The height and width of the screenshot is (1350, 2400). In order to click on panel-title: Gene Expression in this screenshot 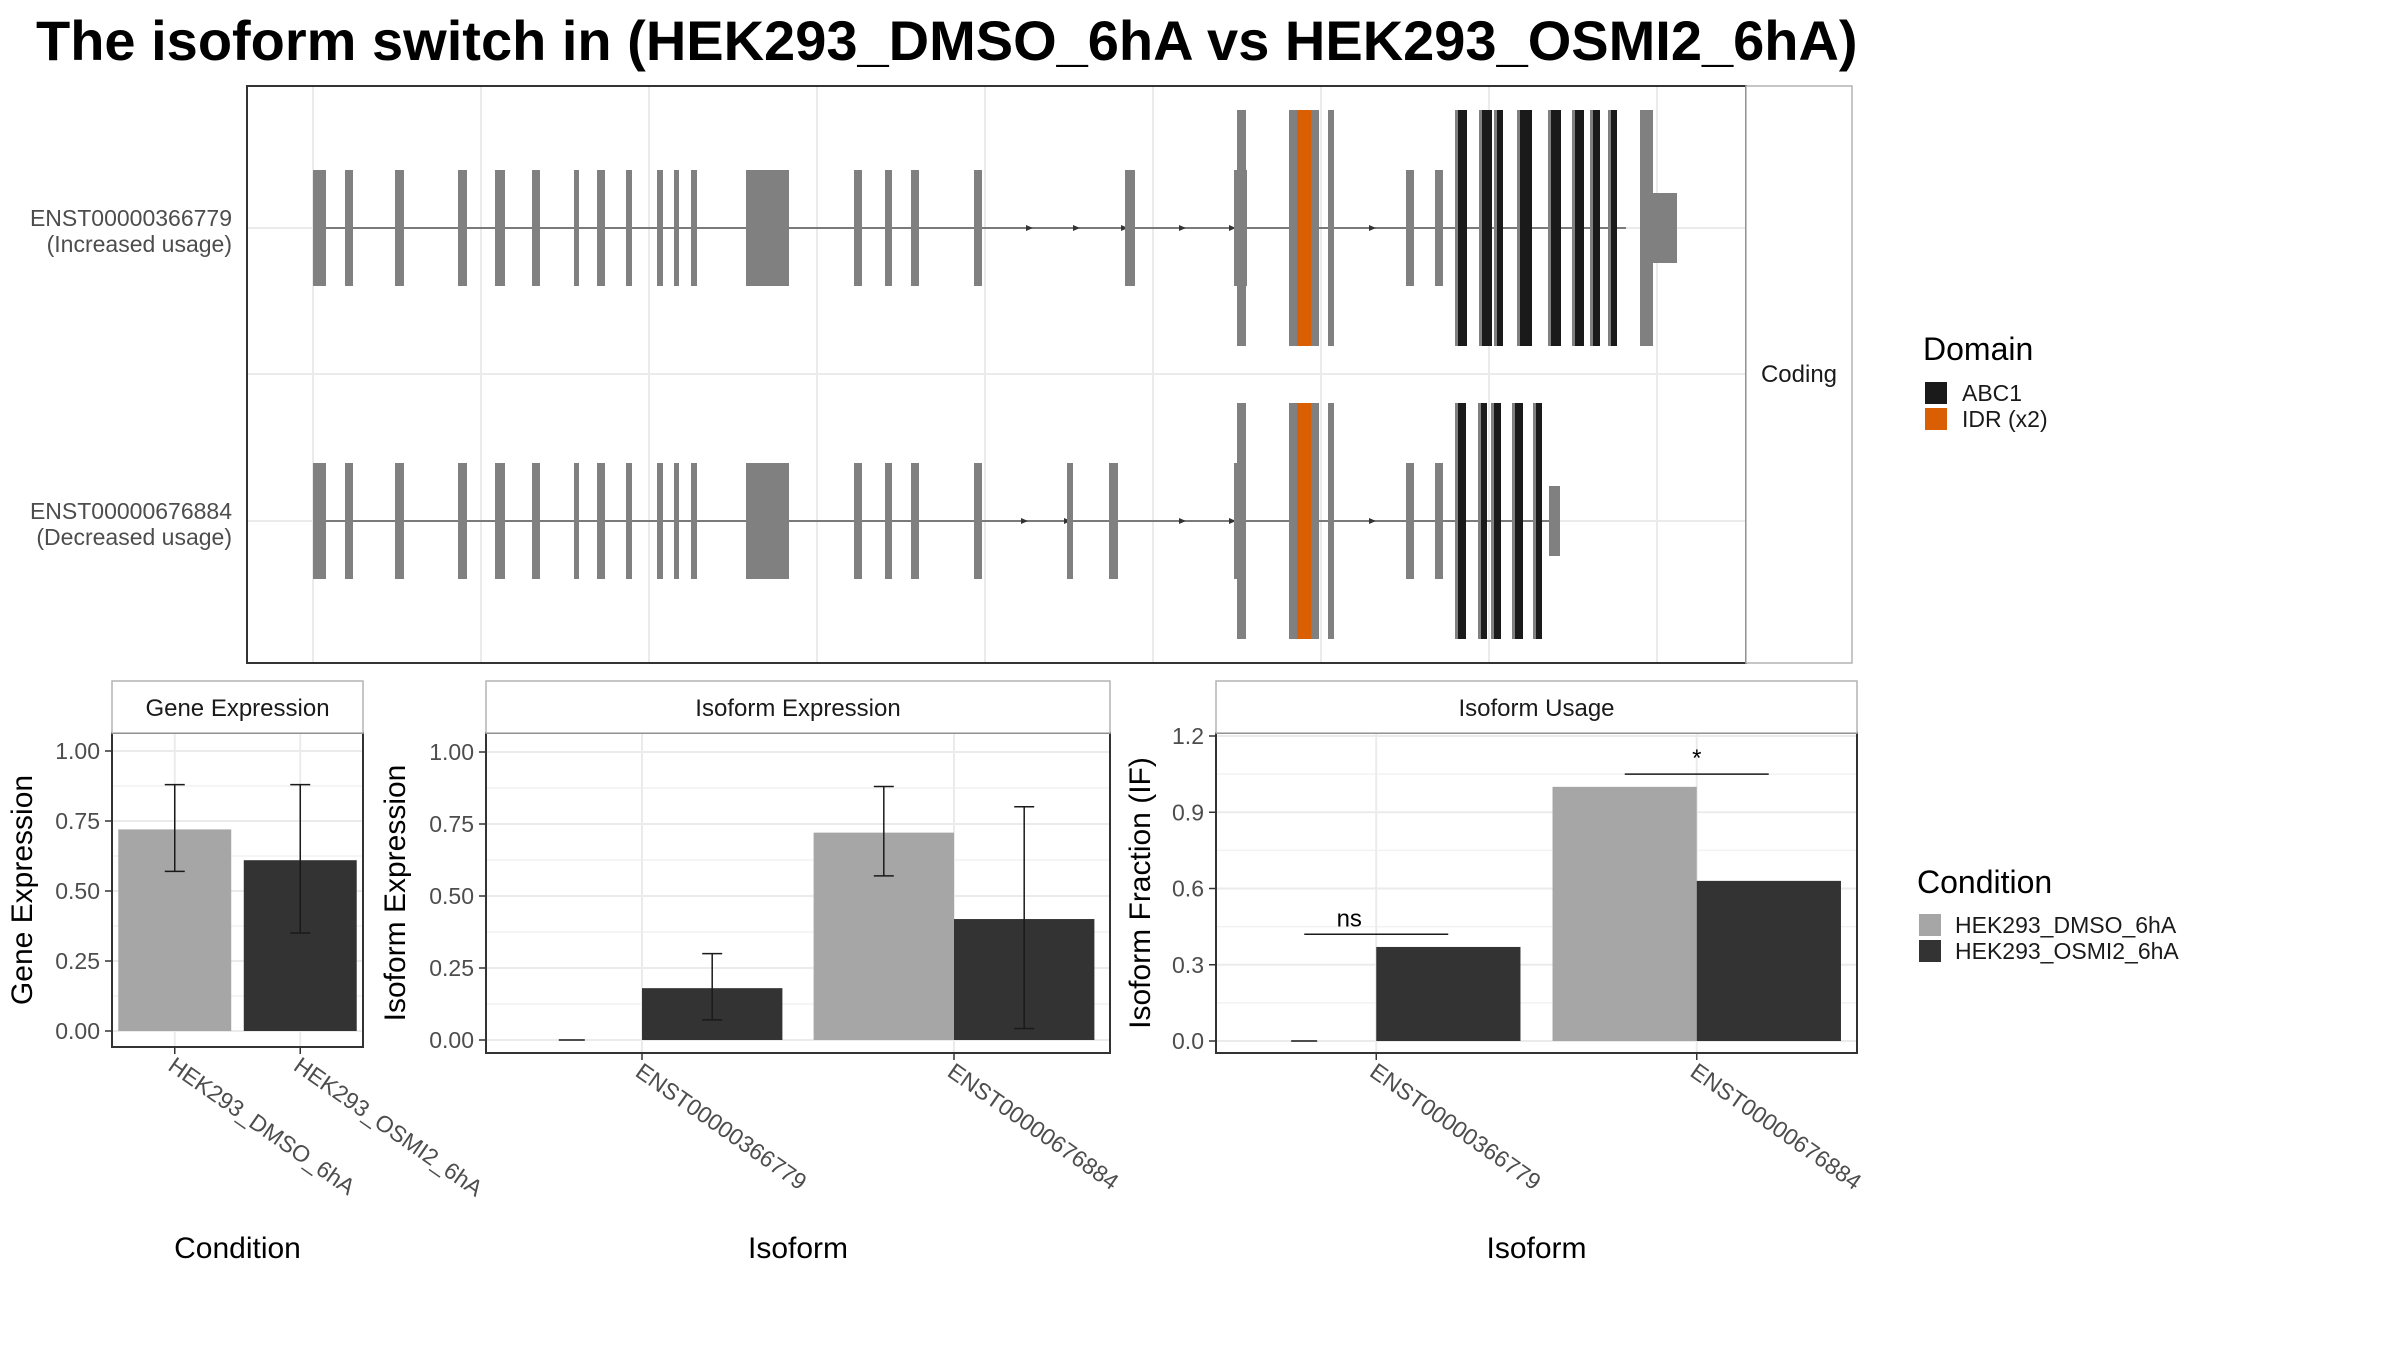, I will do `click(237, 708)`.